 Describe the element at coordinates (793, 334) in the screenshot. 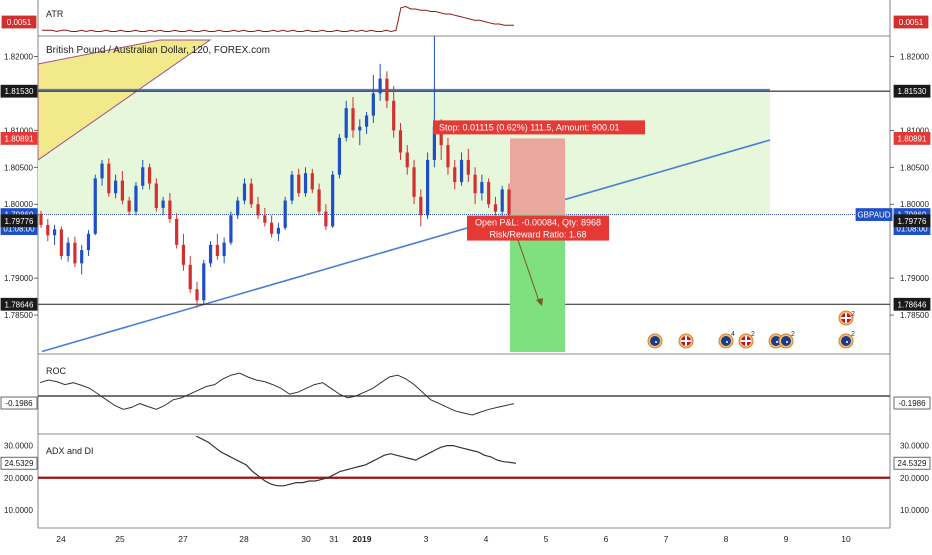

I see `flag-count-2: 2` at that location.